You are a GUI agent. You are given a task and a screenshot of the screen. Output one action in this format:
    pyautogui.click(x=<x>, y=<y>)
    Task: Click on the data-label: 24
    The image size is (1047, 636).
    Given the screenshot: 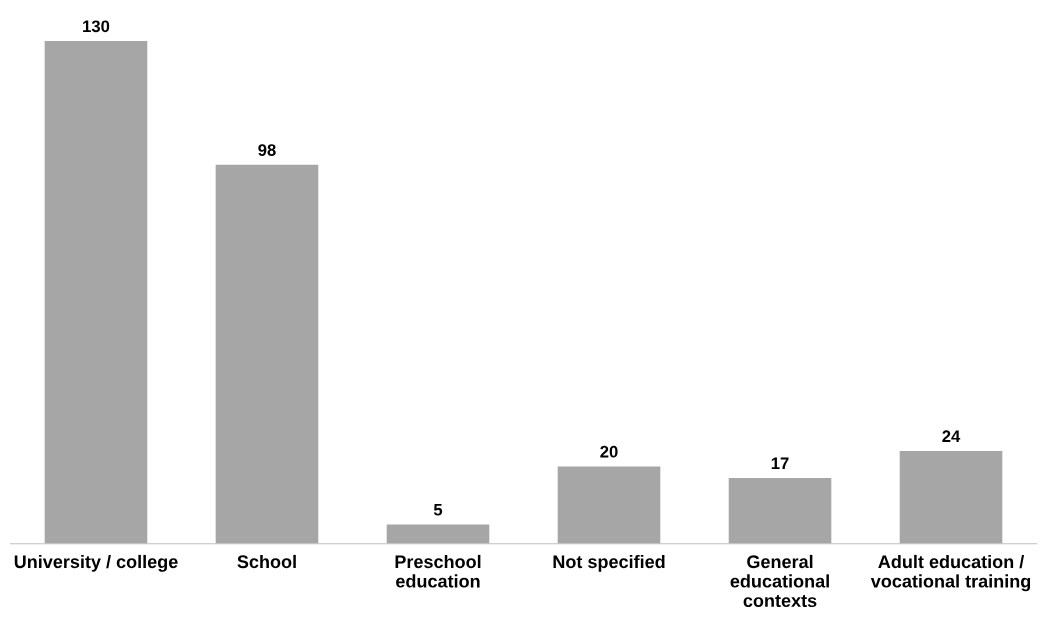 What is the action you would take?
    pyautogui.click(x=951, y=436)
    